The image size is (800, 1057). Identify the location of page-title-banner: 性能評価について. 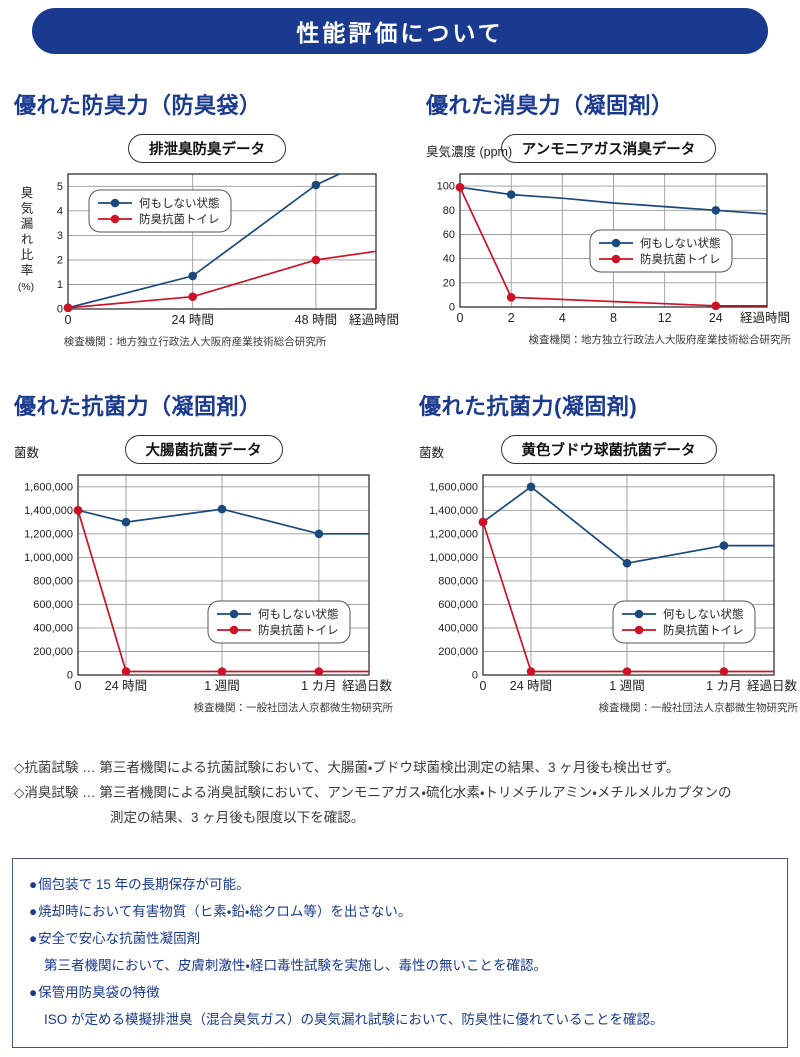
(400, 31).